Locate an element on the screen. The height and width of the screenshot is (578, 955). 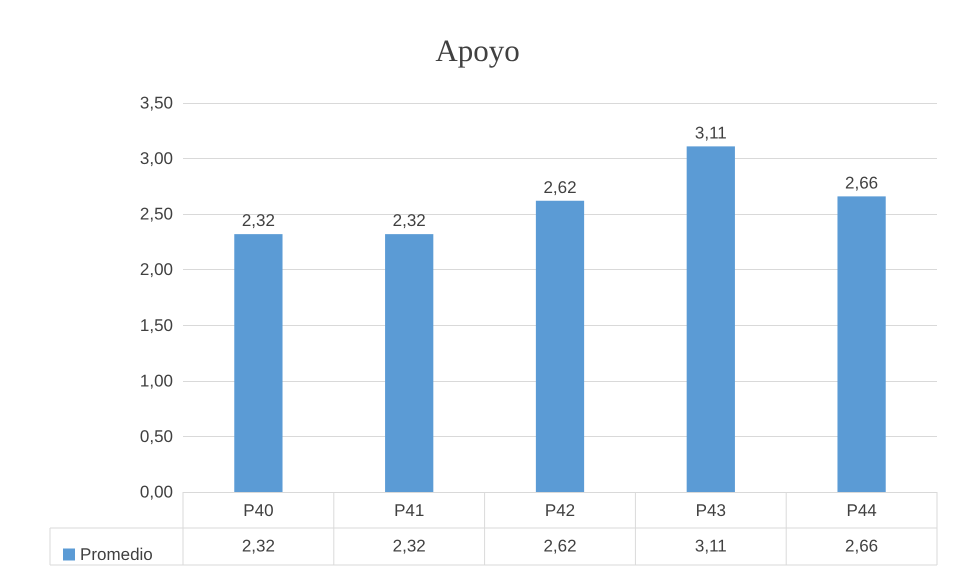
x-tick-label: P43 is located at coordinates (711, 510).